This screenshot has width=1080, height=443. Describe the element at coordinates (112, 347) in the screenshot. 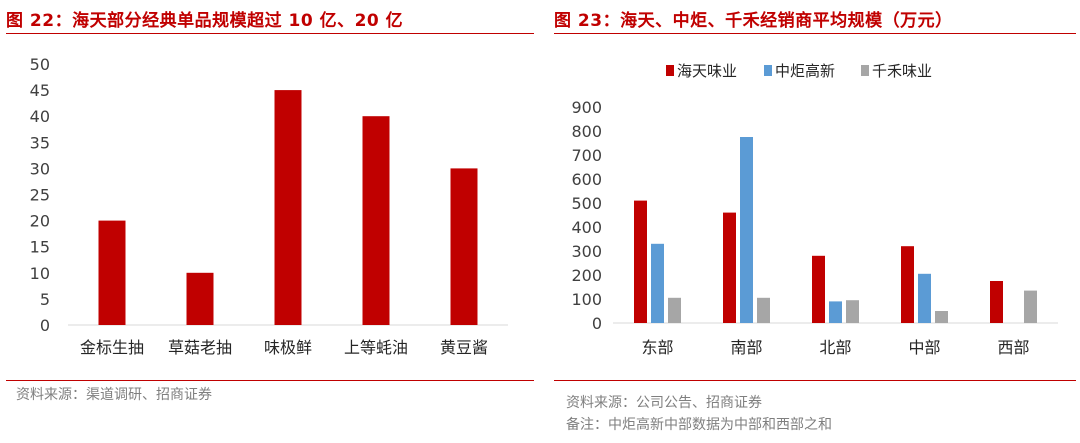

I see `x-tick-label: 金标生抽` at that location.